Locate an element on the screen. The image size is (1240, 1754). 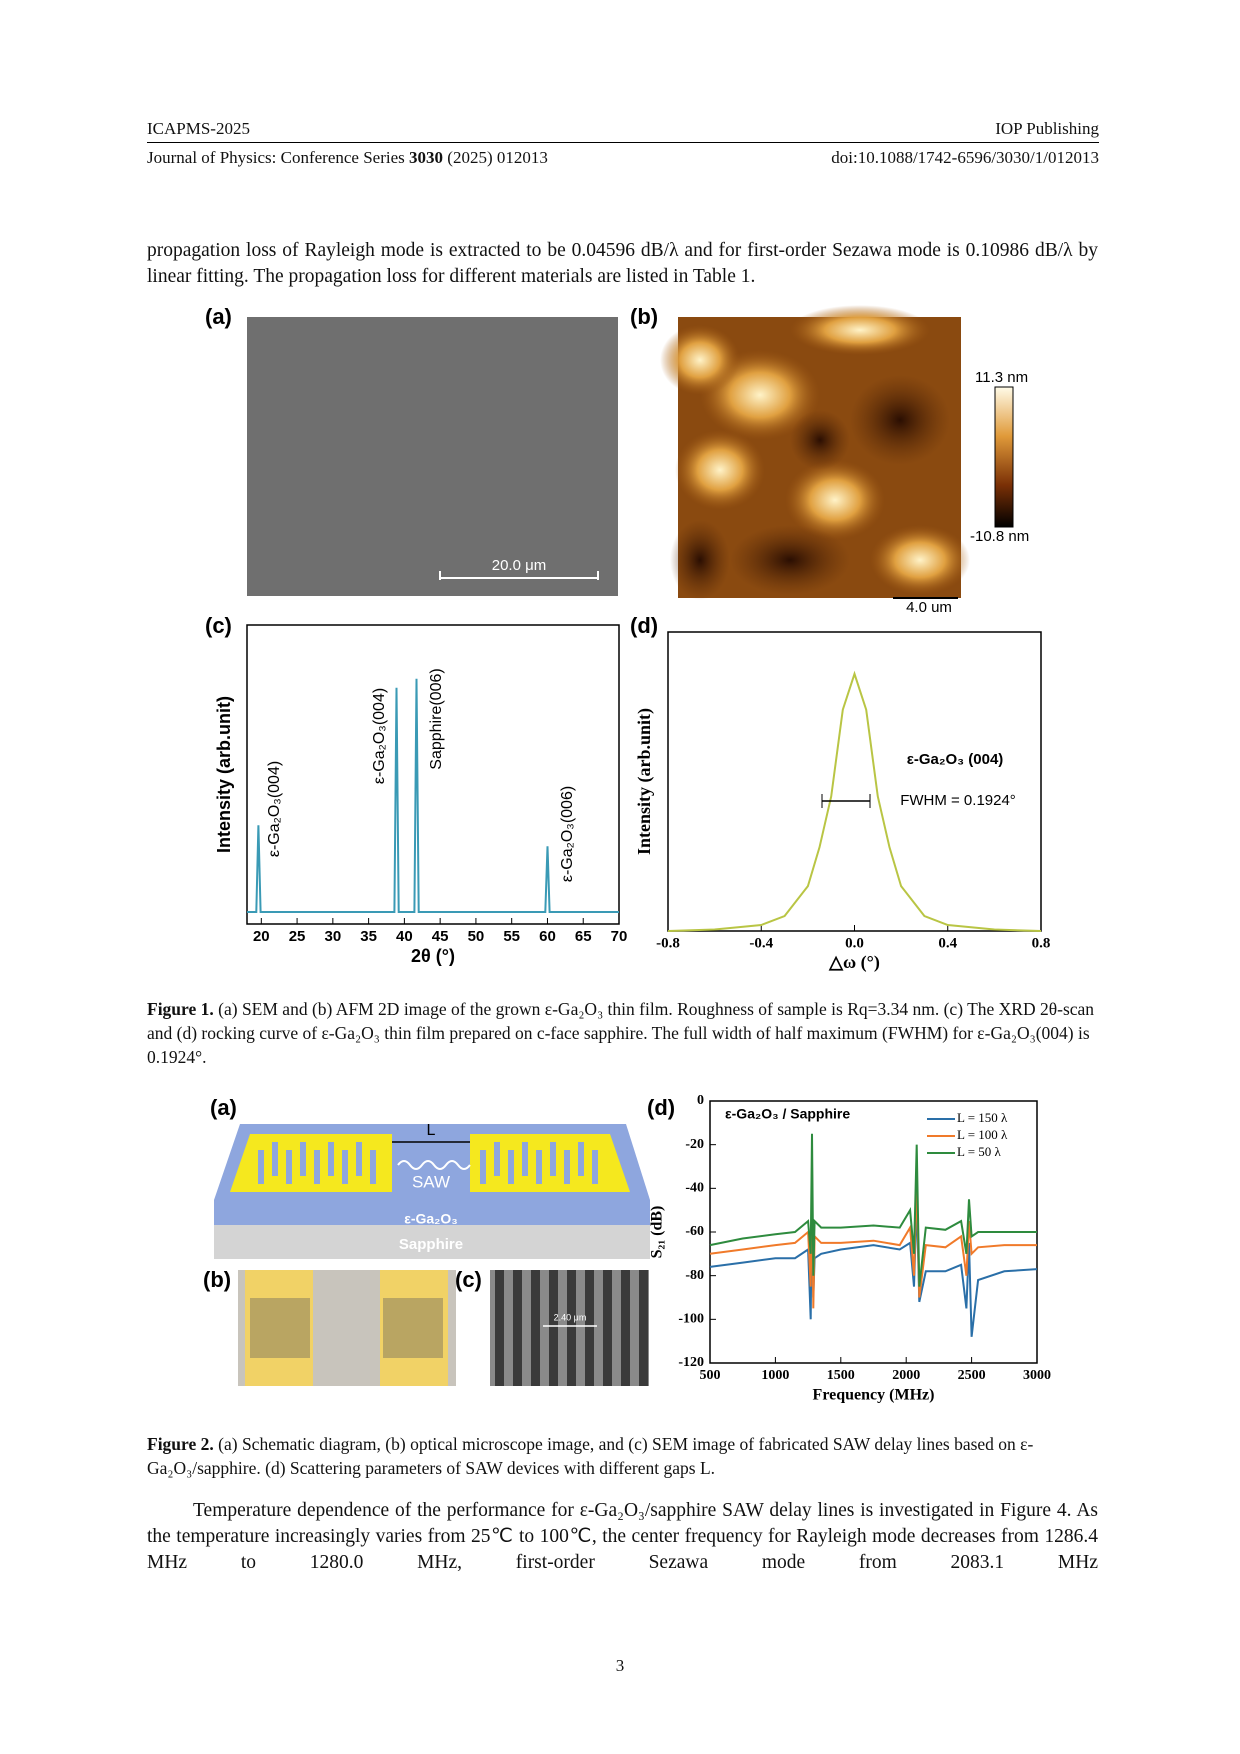
x-axis-label: 2θ (°) is located at coordinates (433, 956).